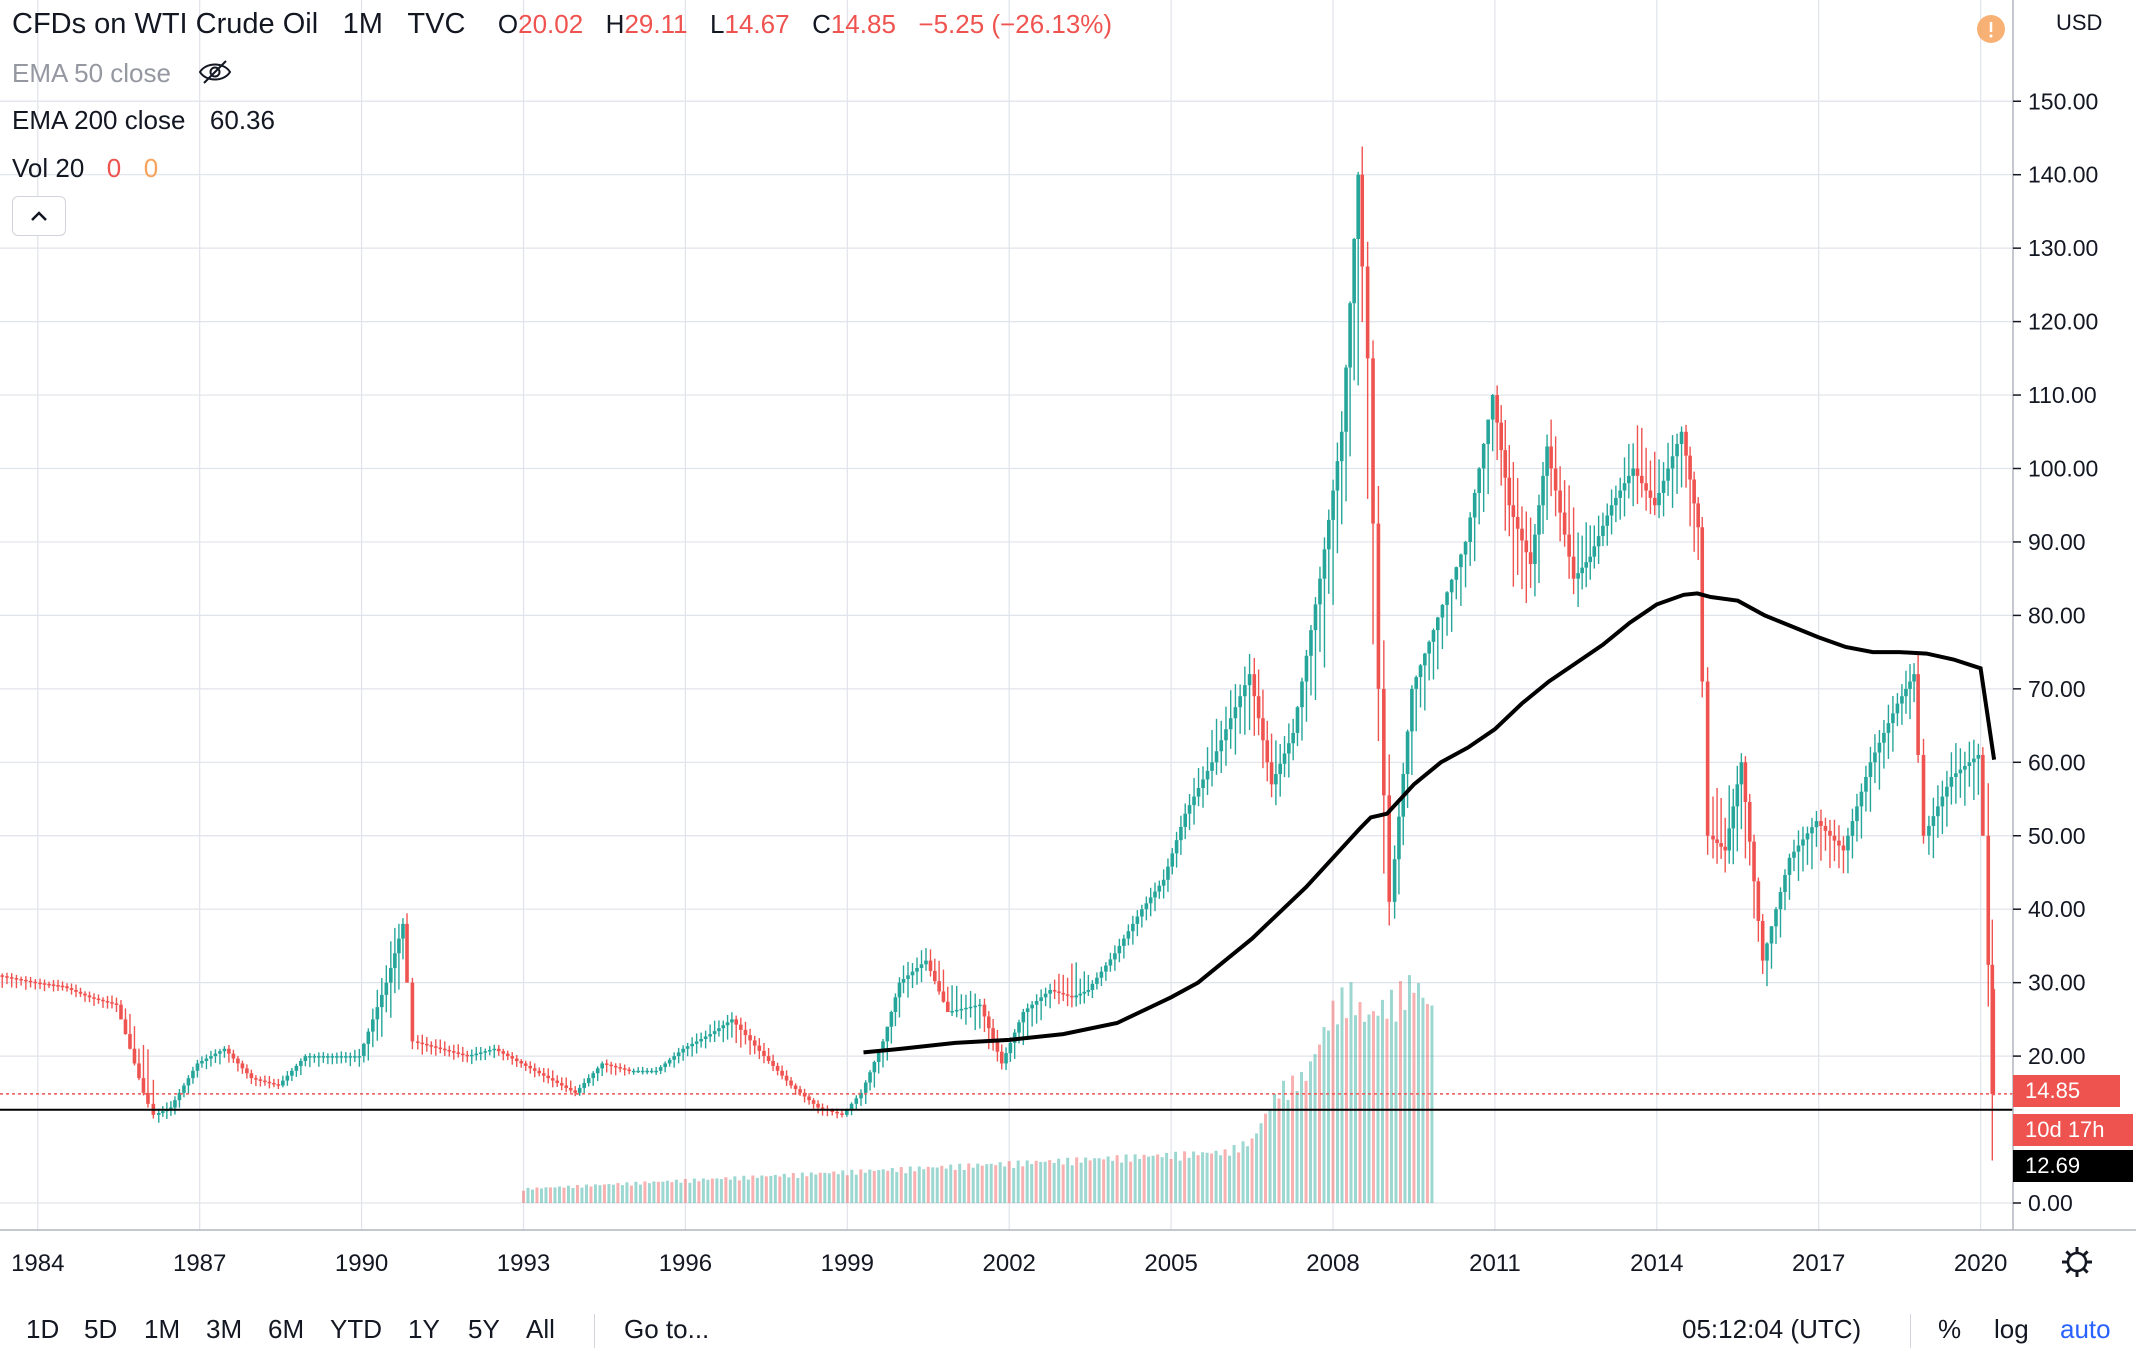 The height and width of the screenshot is (1360, 2136). I want to click on range-ytd-button: YTD, so click(356, 1329).